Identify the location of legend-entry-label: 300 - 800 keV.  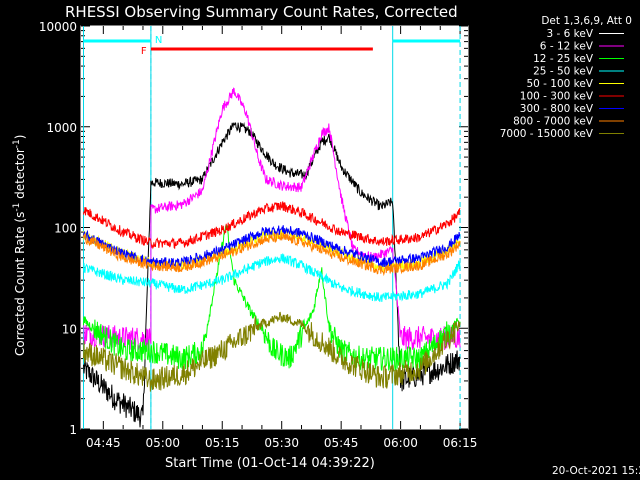
(557, 109).